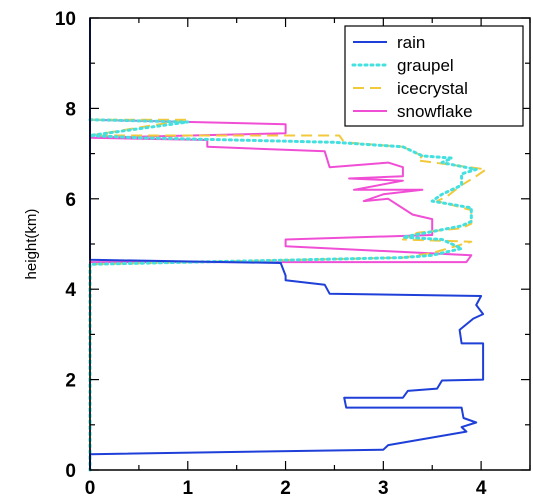  Describe the element at coordinates (70, 290) in the screenshot. I see `y-tick-label: 4` at that location.